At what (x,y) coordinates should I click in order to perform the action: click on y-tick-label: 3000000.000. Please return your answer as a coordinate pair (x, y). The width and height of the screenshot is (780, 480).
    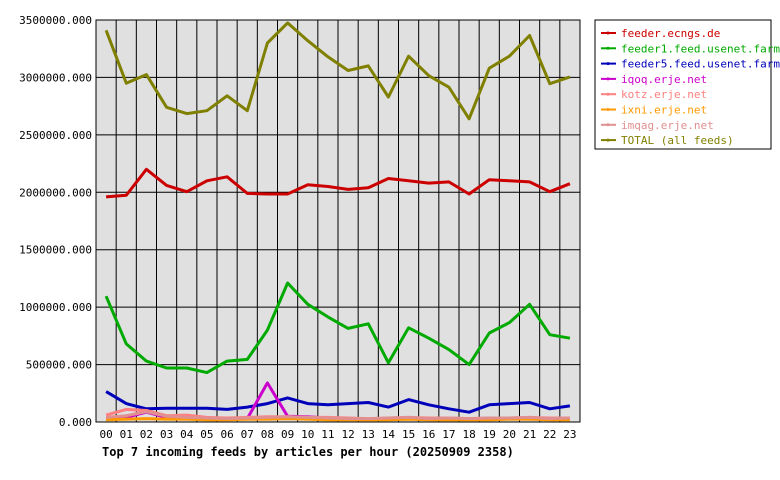
    Looking at the image, I should click on (55, 77).